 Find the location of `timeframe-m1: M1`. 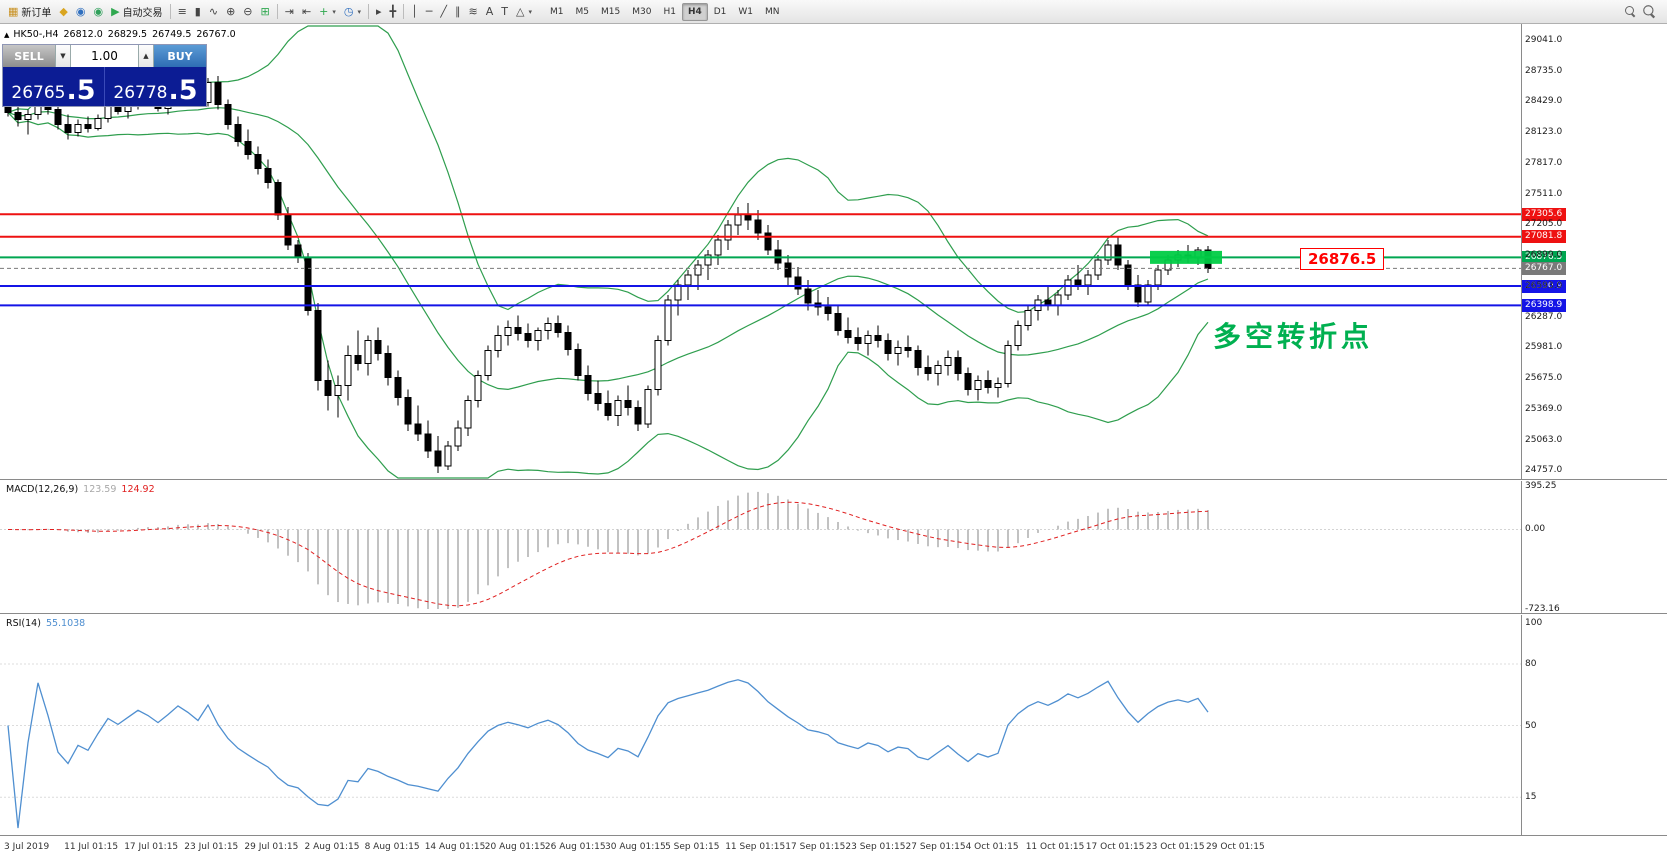

timeframe-m1: M1 is located at coordinates (557, 11).